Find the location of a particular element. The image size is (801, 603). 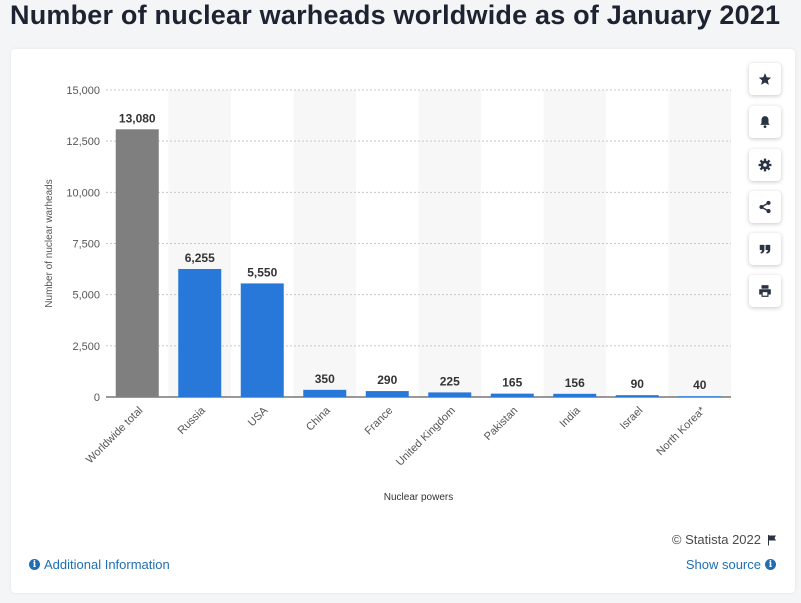

notification-button is located at coordinates (765, 122).